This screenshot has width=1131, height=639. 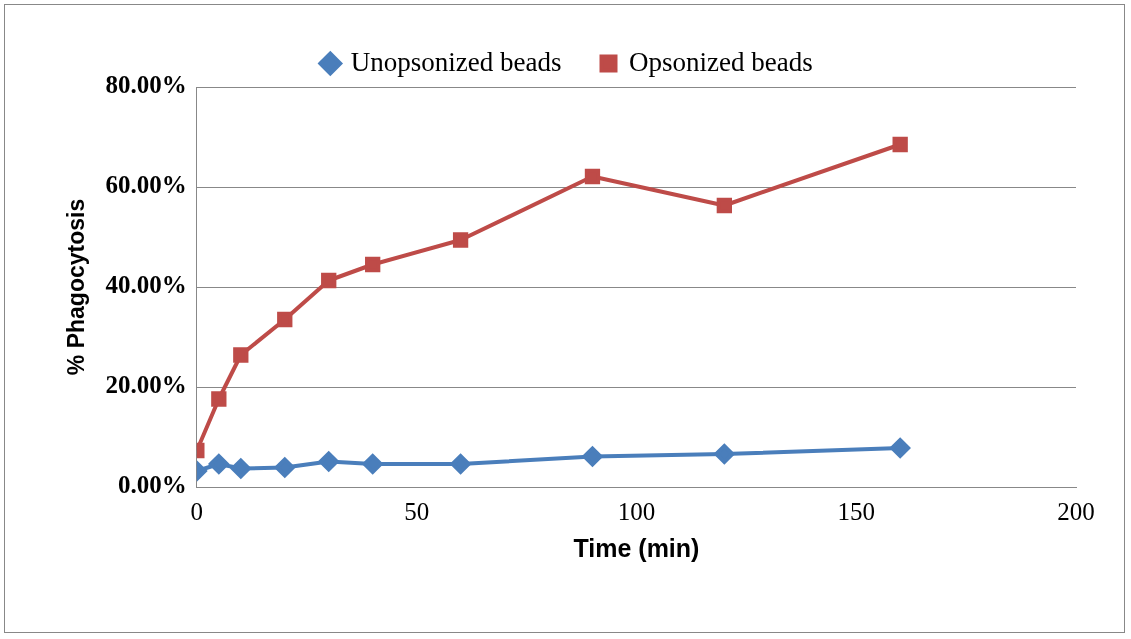 What do you see at coordinates (152, 485) in the screenshot?
I see `y-tick-label: 0.00%` at bounding box center [152, 485].